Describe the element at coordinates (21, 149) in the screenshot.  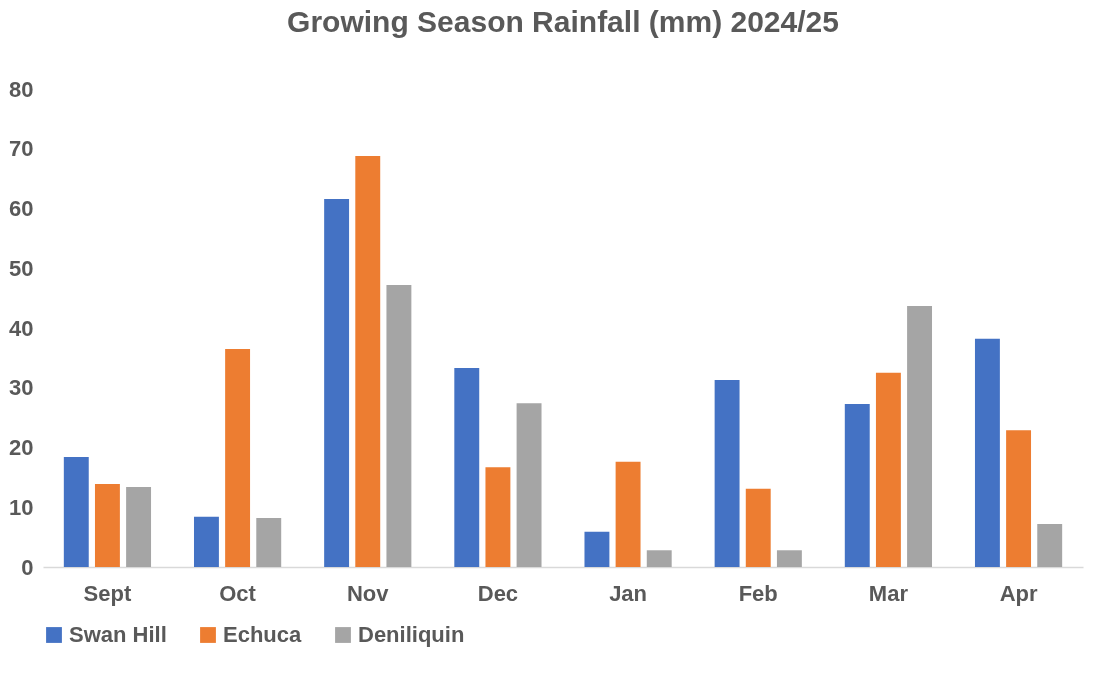
I see `y-tick-label: 70` at that location.